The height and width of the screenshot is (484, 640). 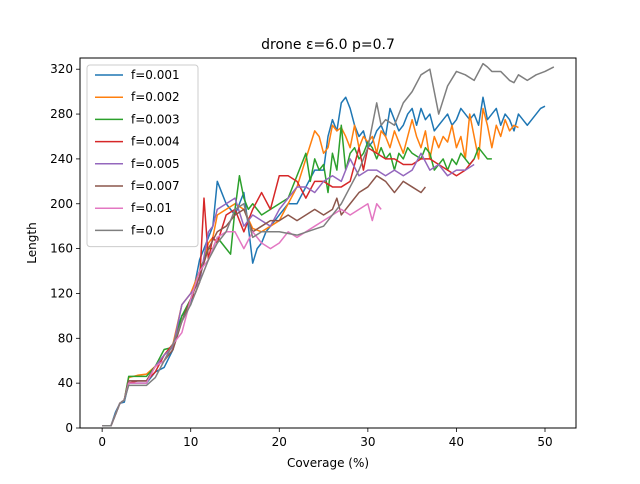 I want to click on y-tick-label-4: 160, so click(x=61, y=249).